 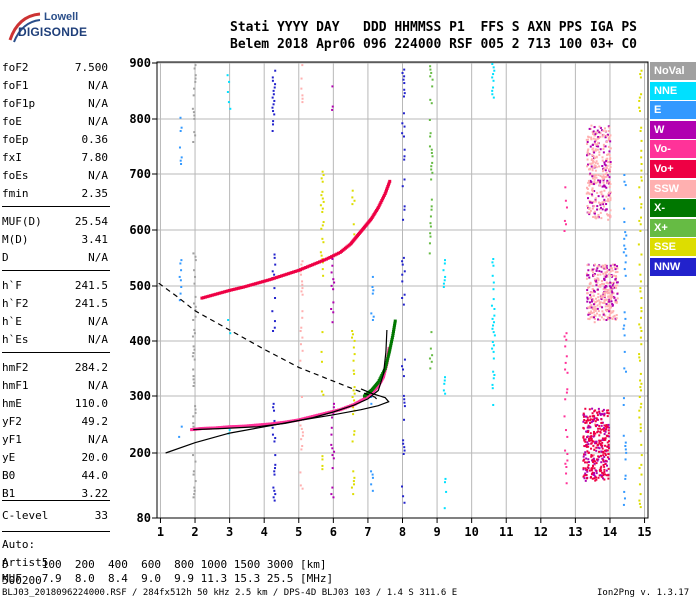 I want to click on param-value: 20.0, so click(x=95, y=457).